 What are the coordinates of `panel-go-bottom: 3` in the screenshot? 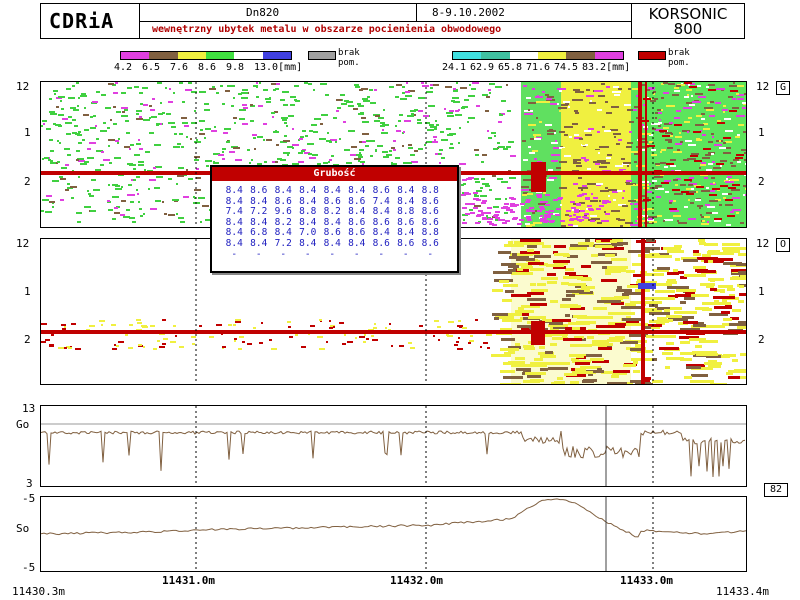 It's located at (29, 483).